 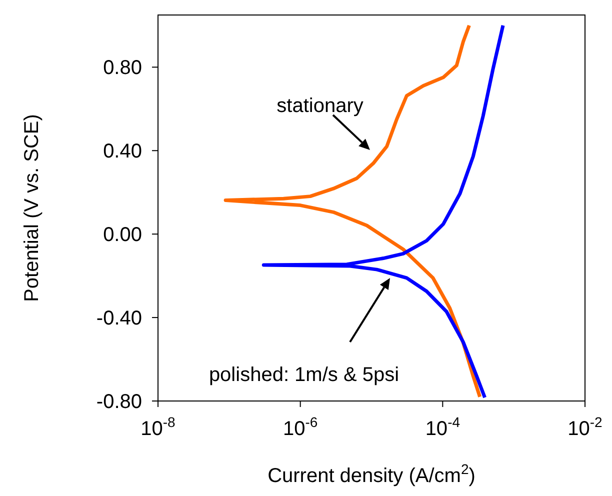 What do you see at coordinates (119, 319) in the screenshot?
I see `y-tick-label: -0.40` at bounding box center [119, 319].